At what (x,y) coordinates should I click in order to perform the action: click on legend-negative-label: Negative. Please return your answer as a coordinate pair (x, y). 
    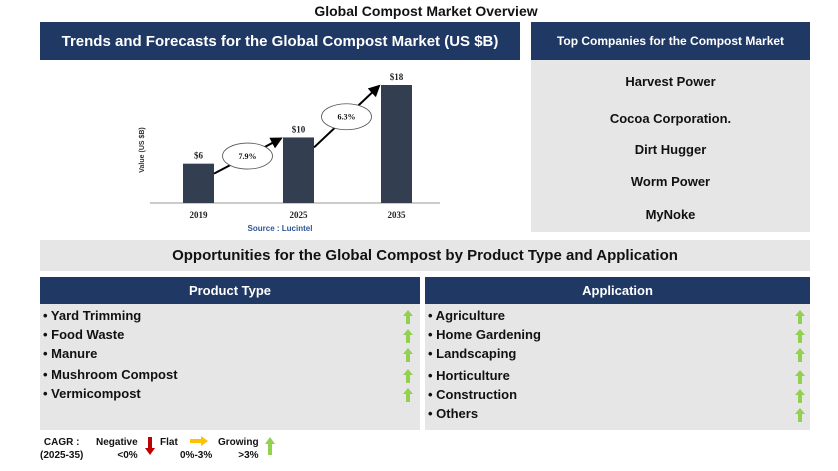
    Looking at the image, I should click on (117, 442).